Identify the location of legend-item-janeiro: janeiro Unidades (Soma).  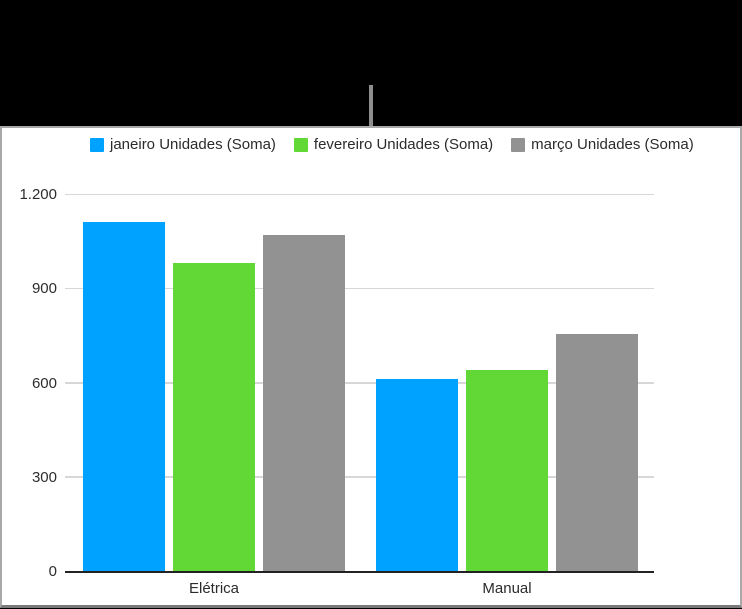
(183, 145).